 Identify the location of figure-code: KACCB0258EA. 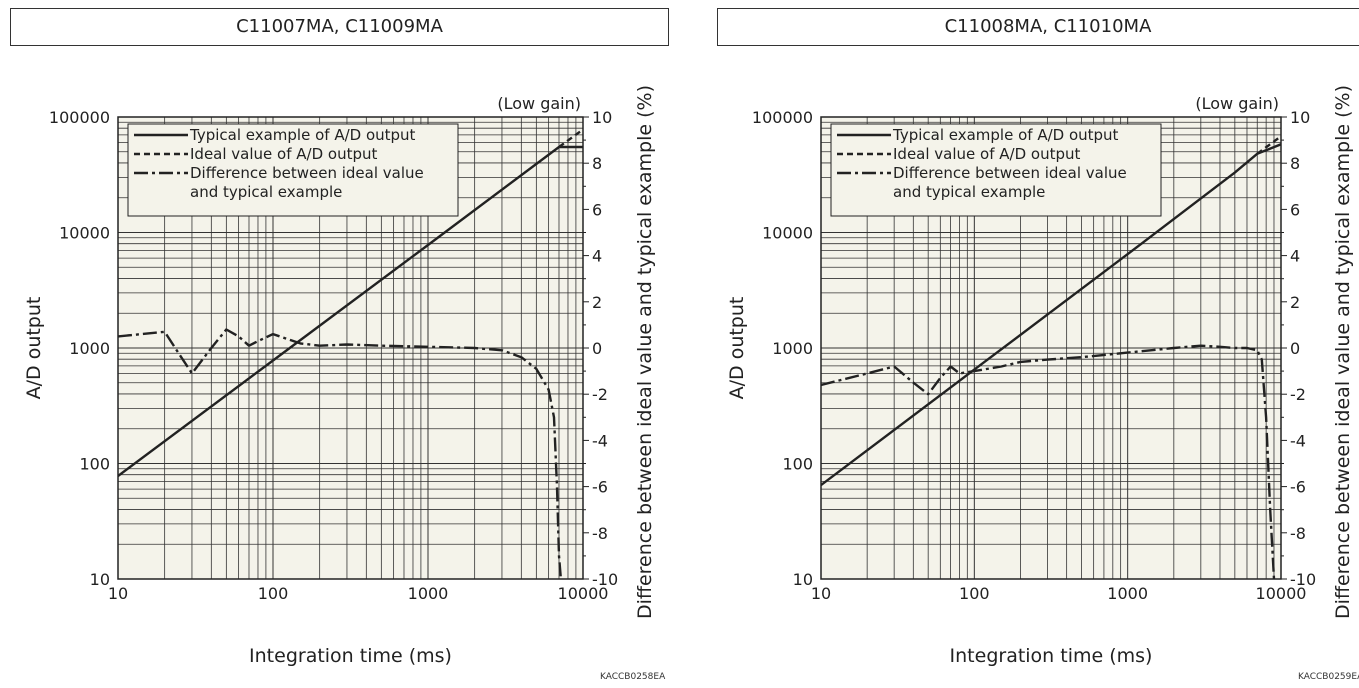
(633, 677).